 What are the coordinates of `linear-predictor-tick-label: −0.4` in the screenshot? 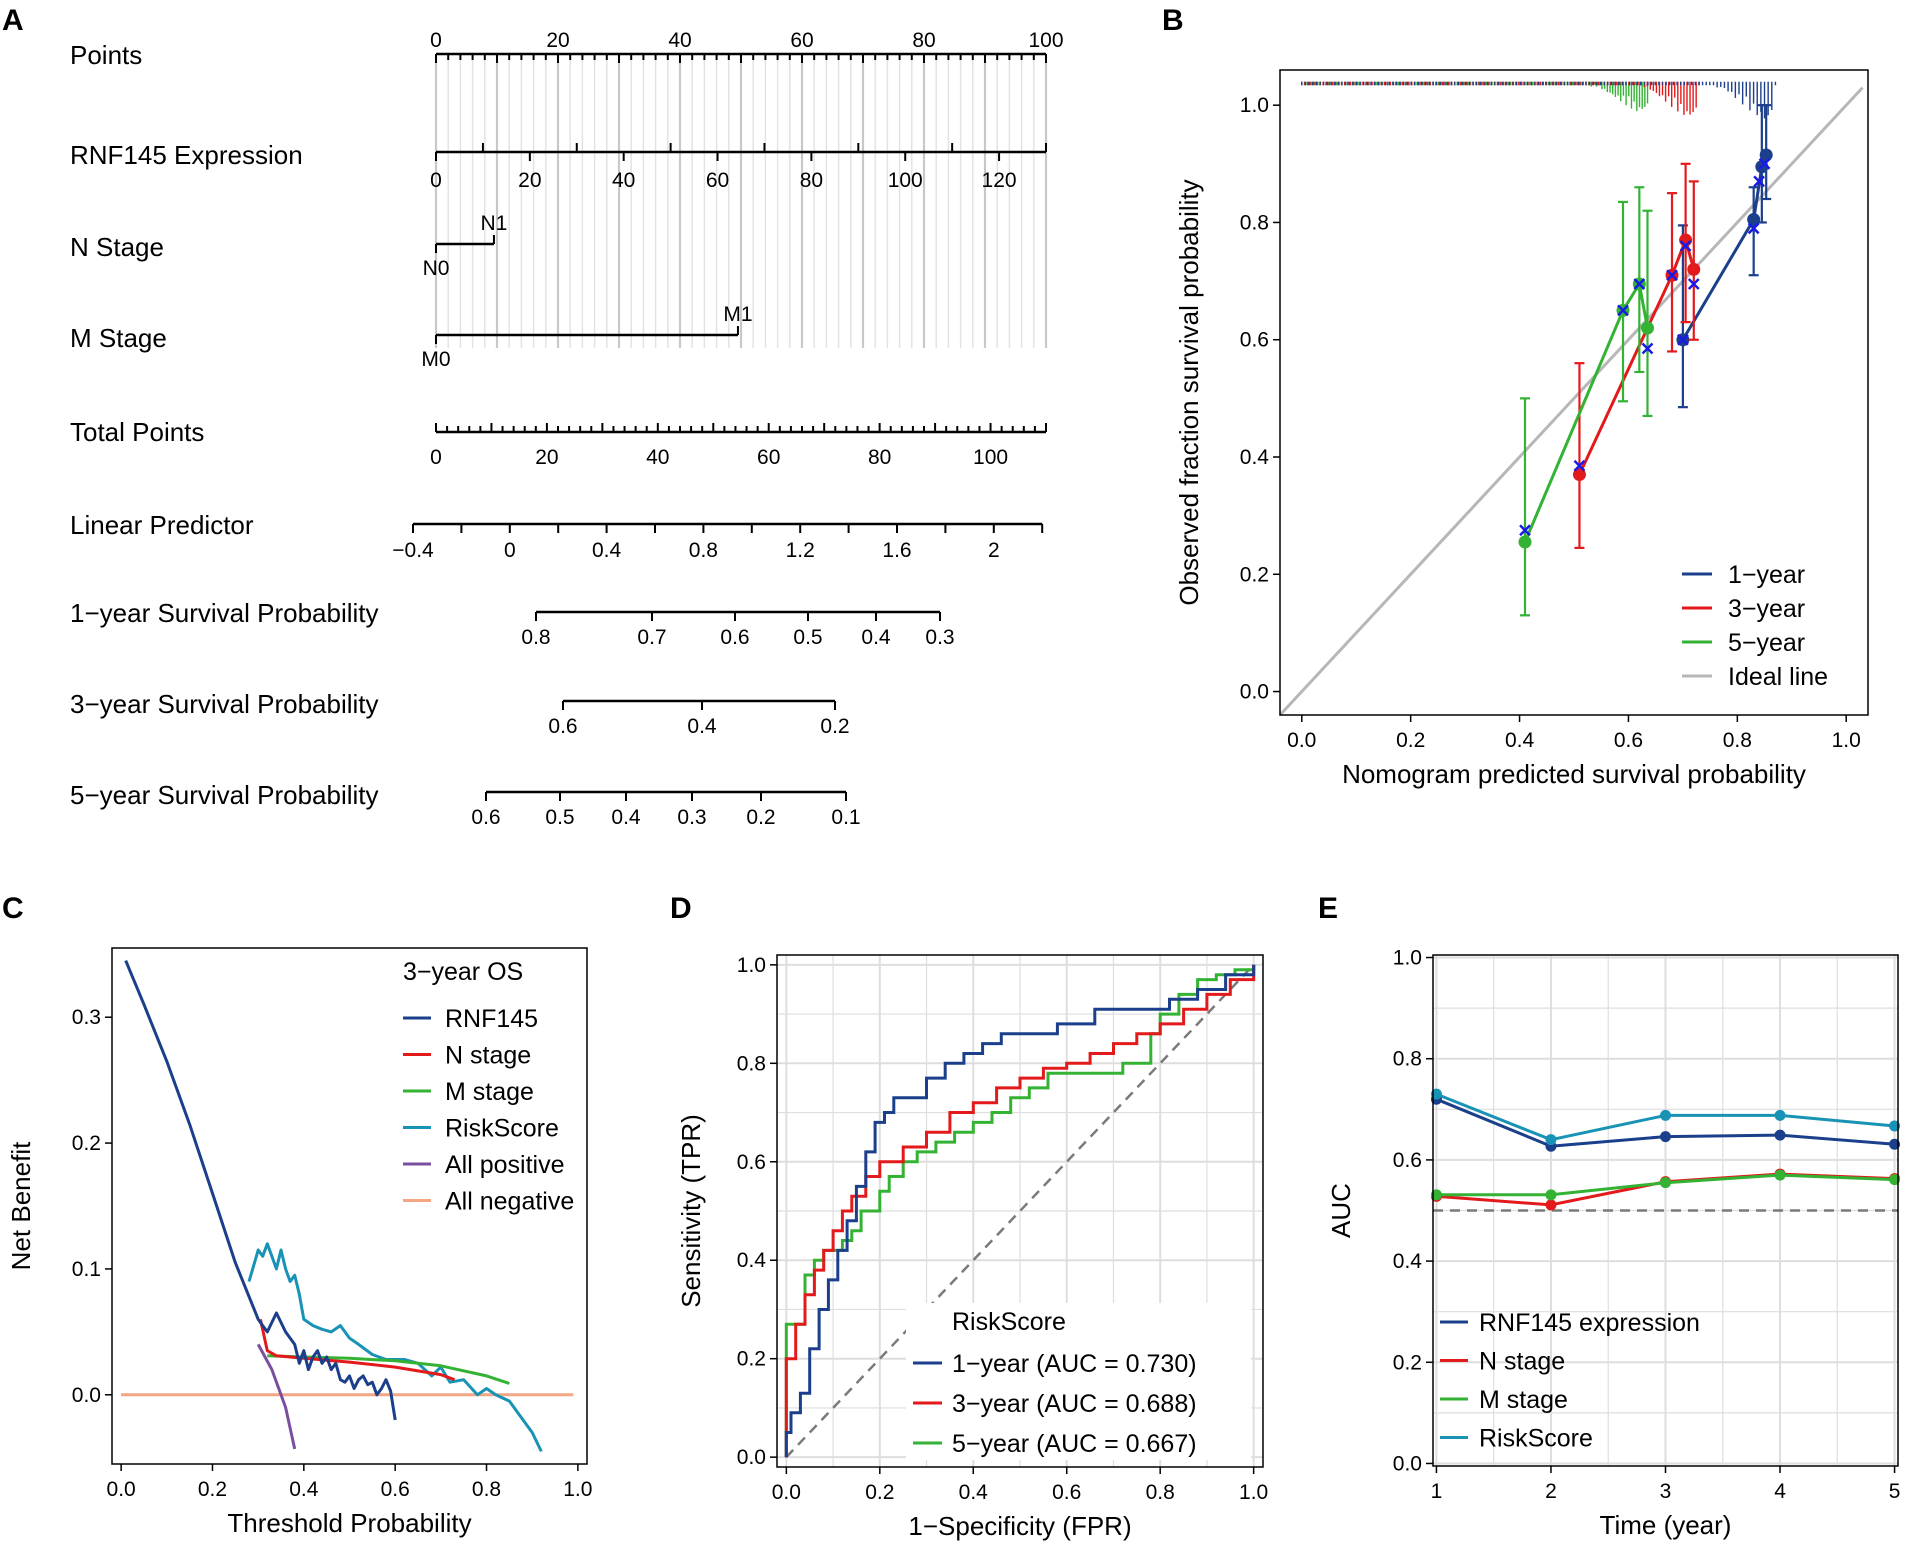 It's located at (413, 550).